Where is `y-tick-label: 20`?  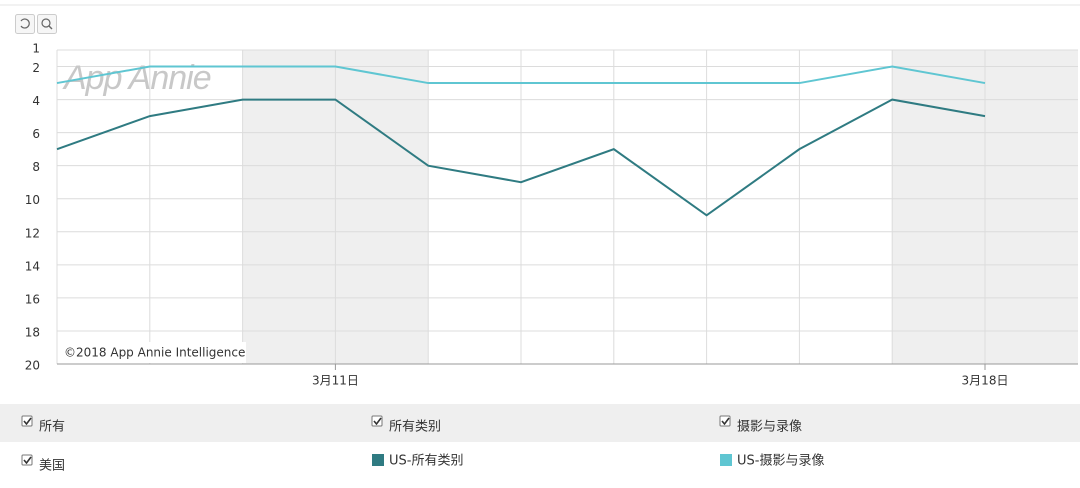 y-tick-label: 20 is located at coordinates (32, 366).